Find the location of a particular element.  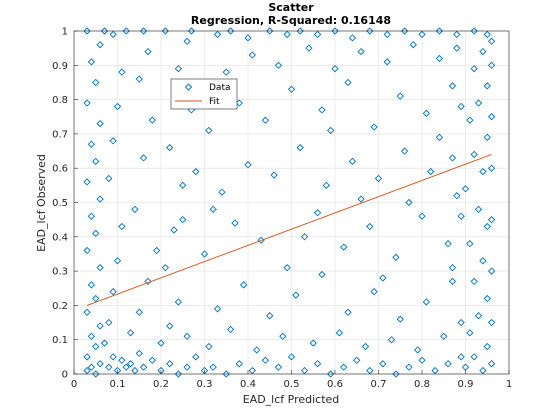

x-tick-label: 0.7 is located at coordinates (379, 384).